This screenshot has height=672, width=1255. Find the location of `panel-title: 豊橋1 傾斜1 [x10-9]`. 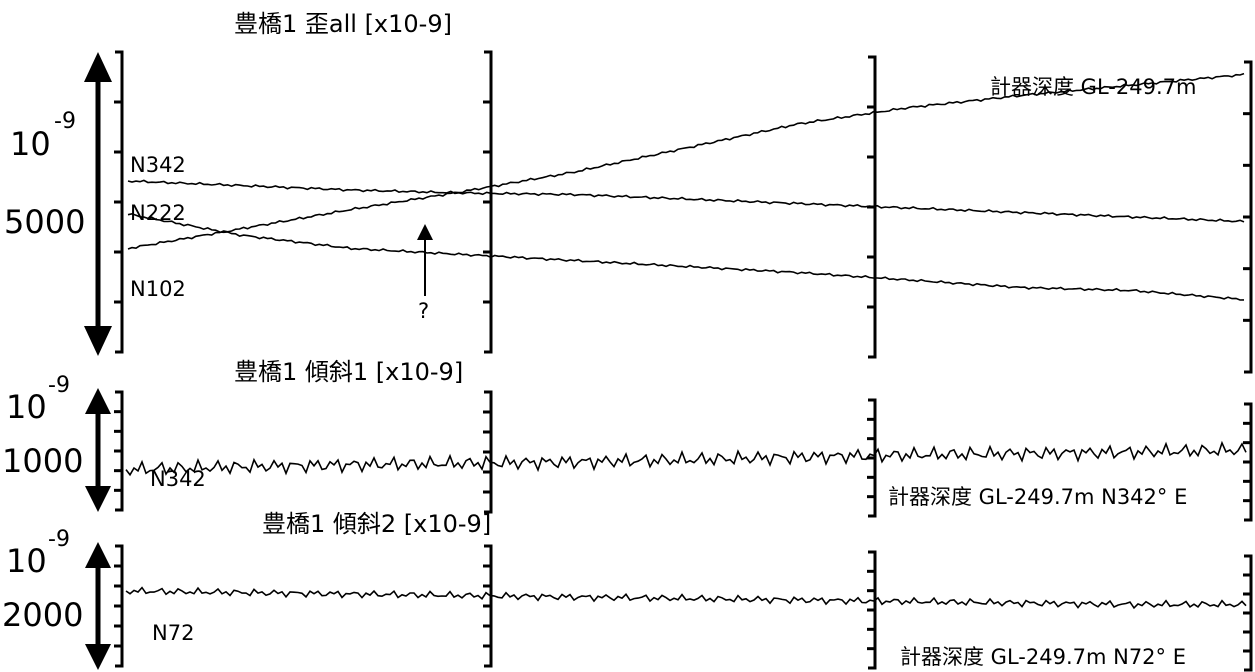

panel-title: 豊橋1 傾斜1 [x10-9] is located at coordinates (348, 372).